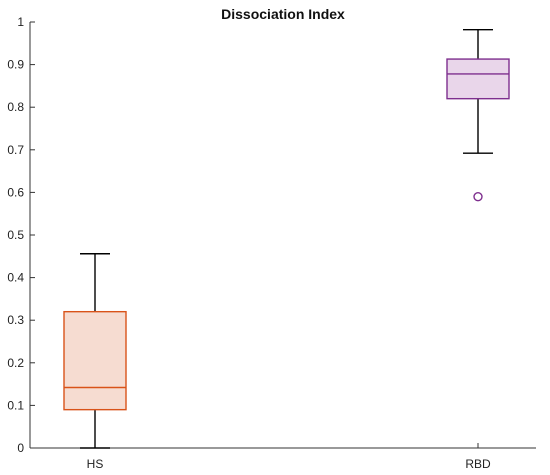 This screenshot has height=475, width=550. I want to click on box-hs, so click(95, 351).